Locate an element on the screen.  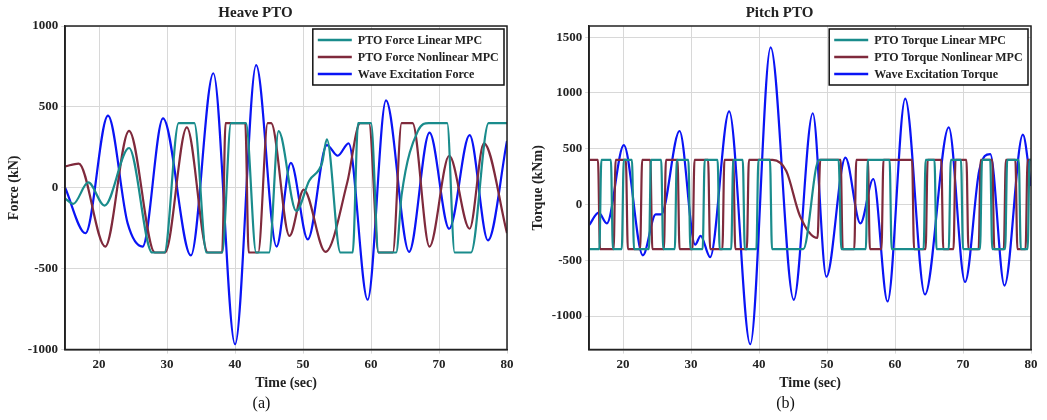
text: (b) is located at coordinates (785, 403).